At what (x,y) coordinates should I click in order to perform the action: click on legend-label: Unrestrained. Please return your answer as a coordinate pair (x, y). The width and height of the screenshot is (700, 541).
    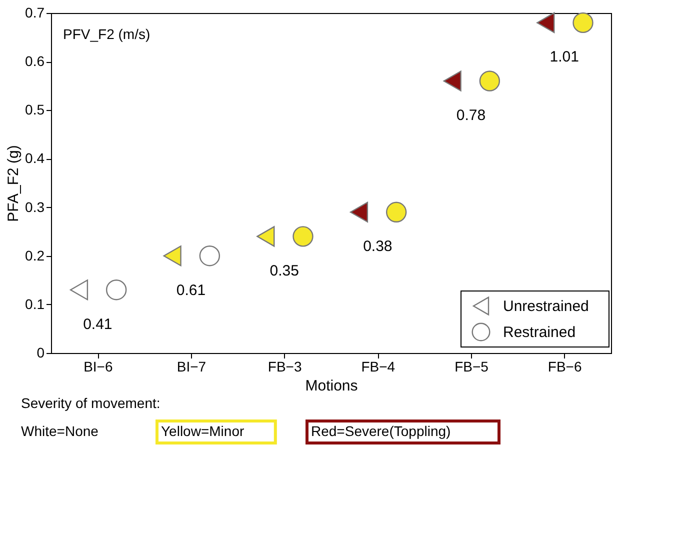
    Looking at the image, I should click on (546, 306).